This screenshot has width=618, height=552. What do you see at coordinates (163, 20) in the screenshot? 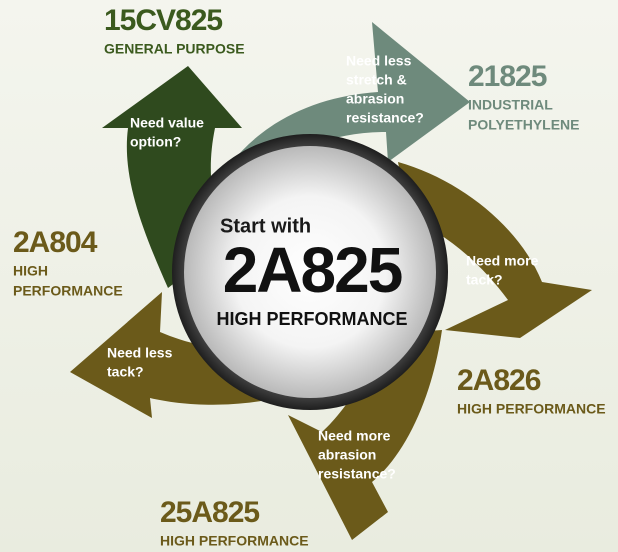
I see `product-code: 15CV825` at bounding box center [163, 20].